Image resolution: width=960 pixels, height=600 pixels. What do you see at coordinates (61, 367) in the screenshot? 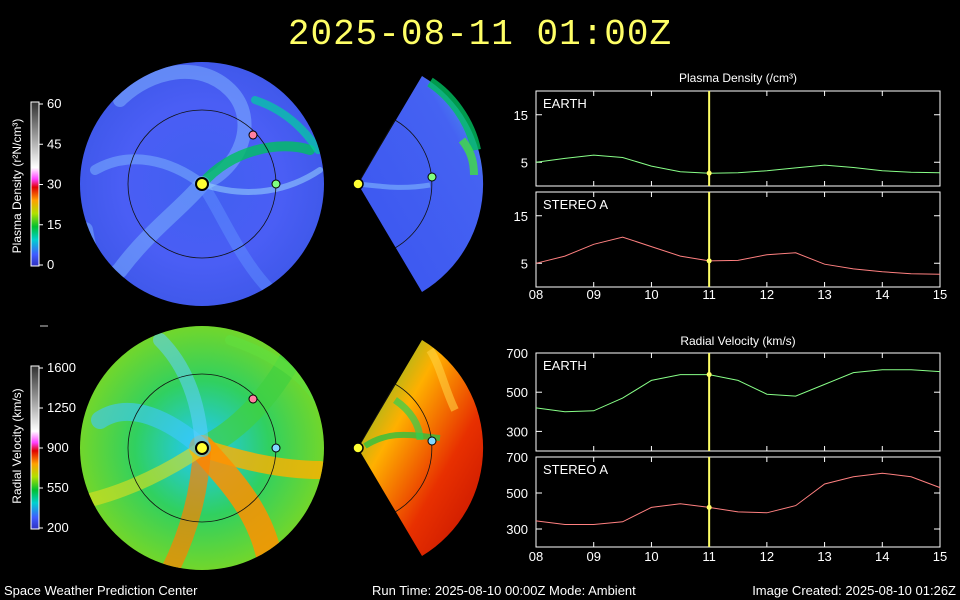
I see `colorbar-tick-label: 1600` at bounding box center [61, 367].